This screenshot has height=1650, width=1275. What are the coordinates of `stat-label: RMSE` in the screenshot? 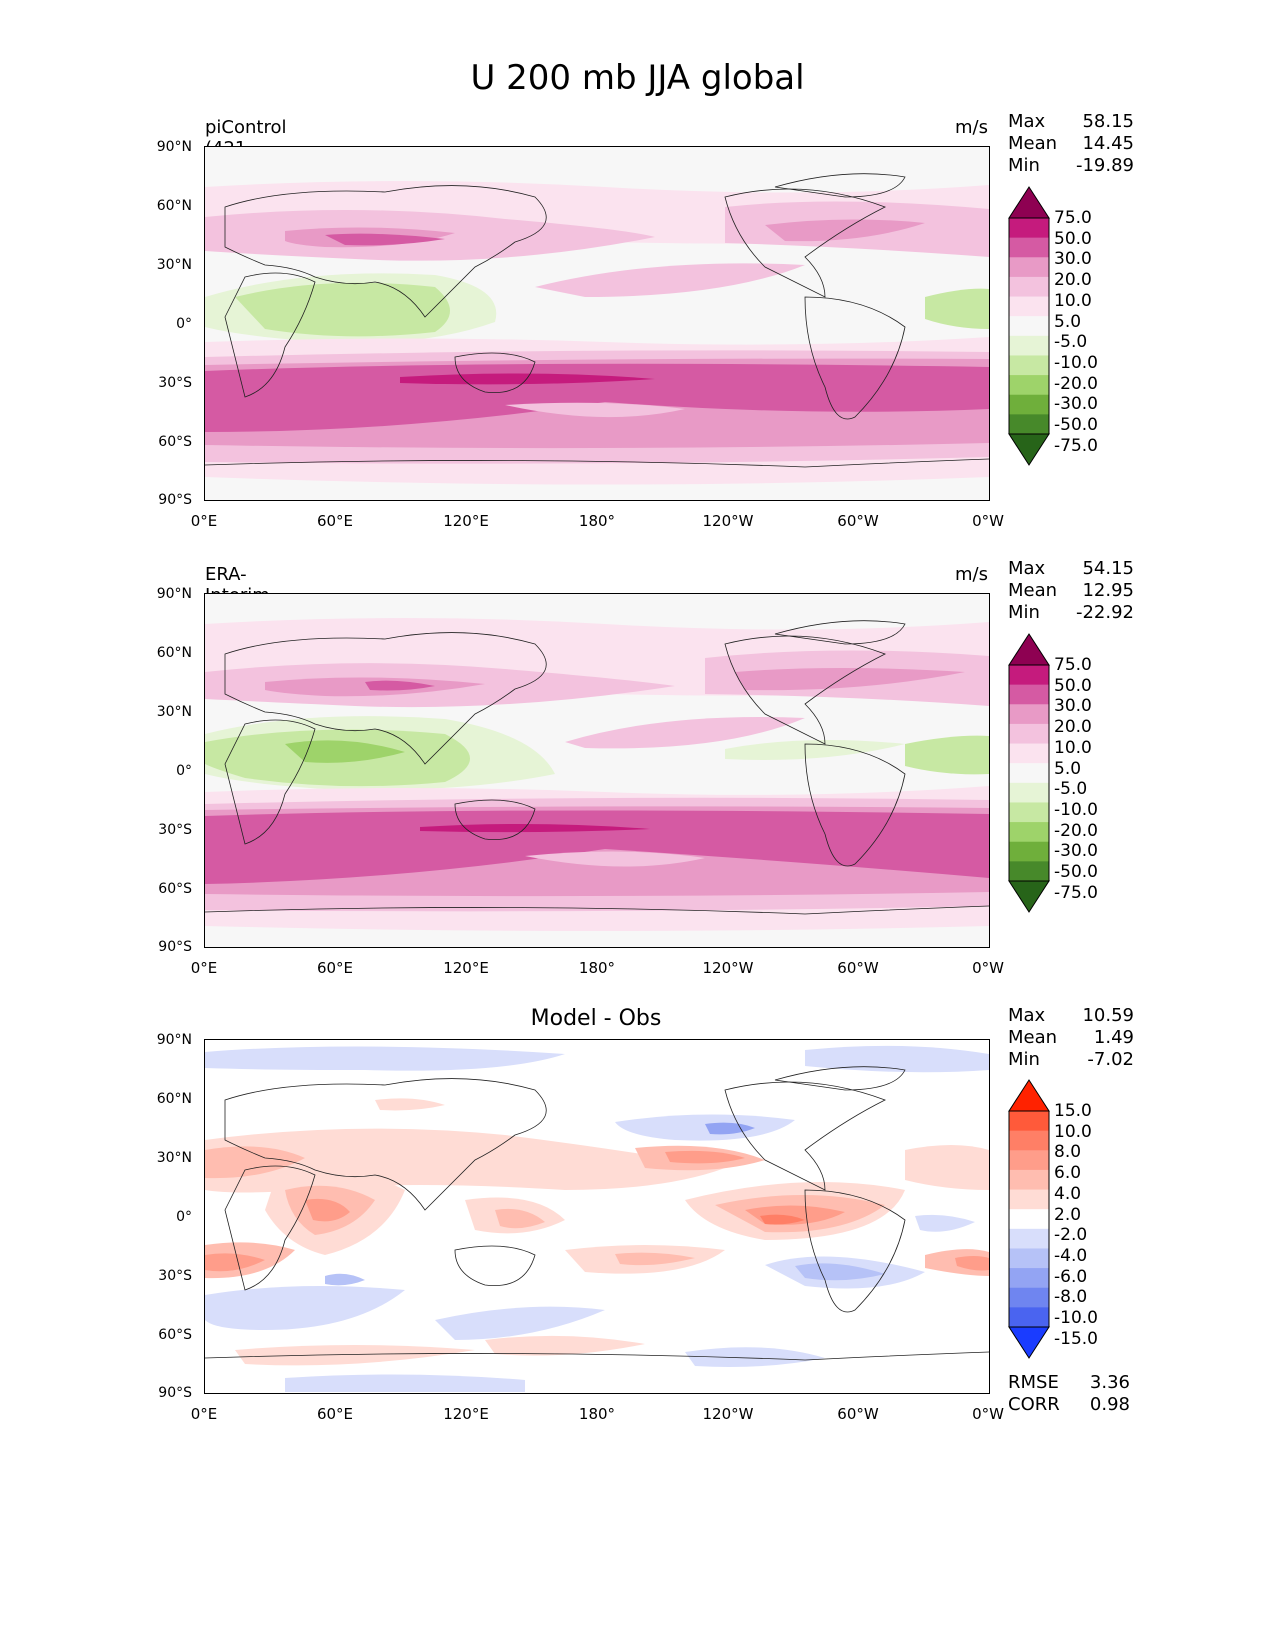 It's located at (1033, 1382).